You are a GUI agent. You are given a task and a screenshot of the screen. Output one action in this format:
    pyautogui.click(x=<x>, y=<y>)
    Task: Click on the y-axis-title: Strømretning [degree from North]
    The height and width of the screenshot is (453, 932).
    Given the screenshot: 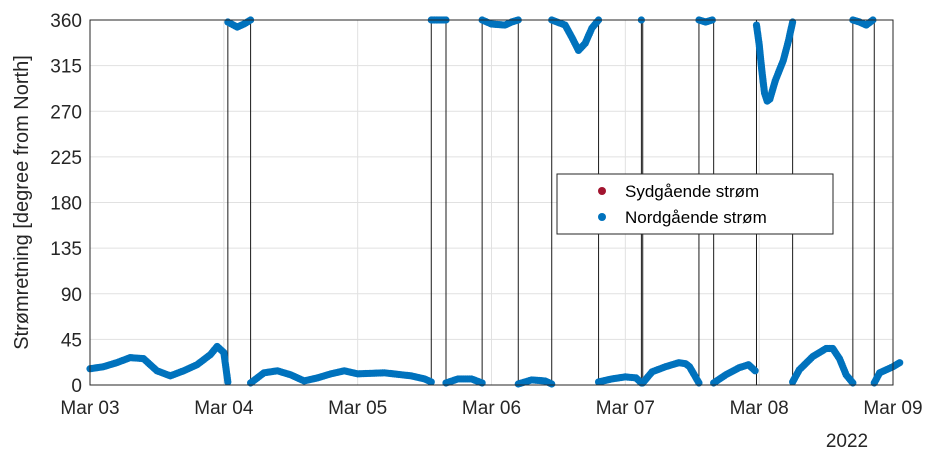 What is the action you would take?
    pyautogui.click(x=22, y=202)
    